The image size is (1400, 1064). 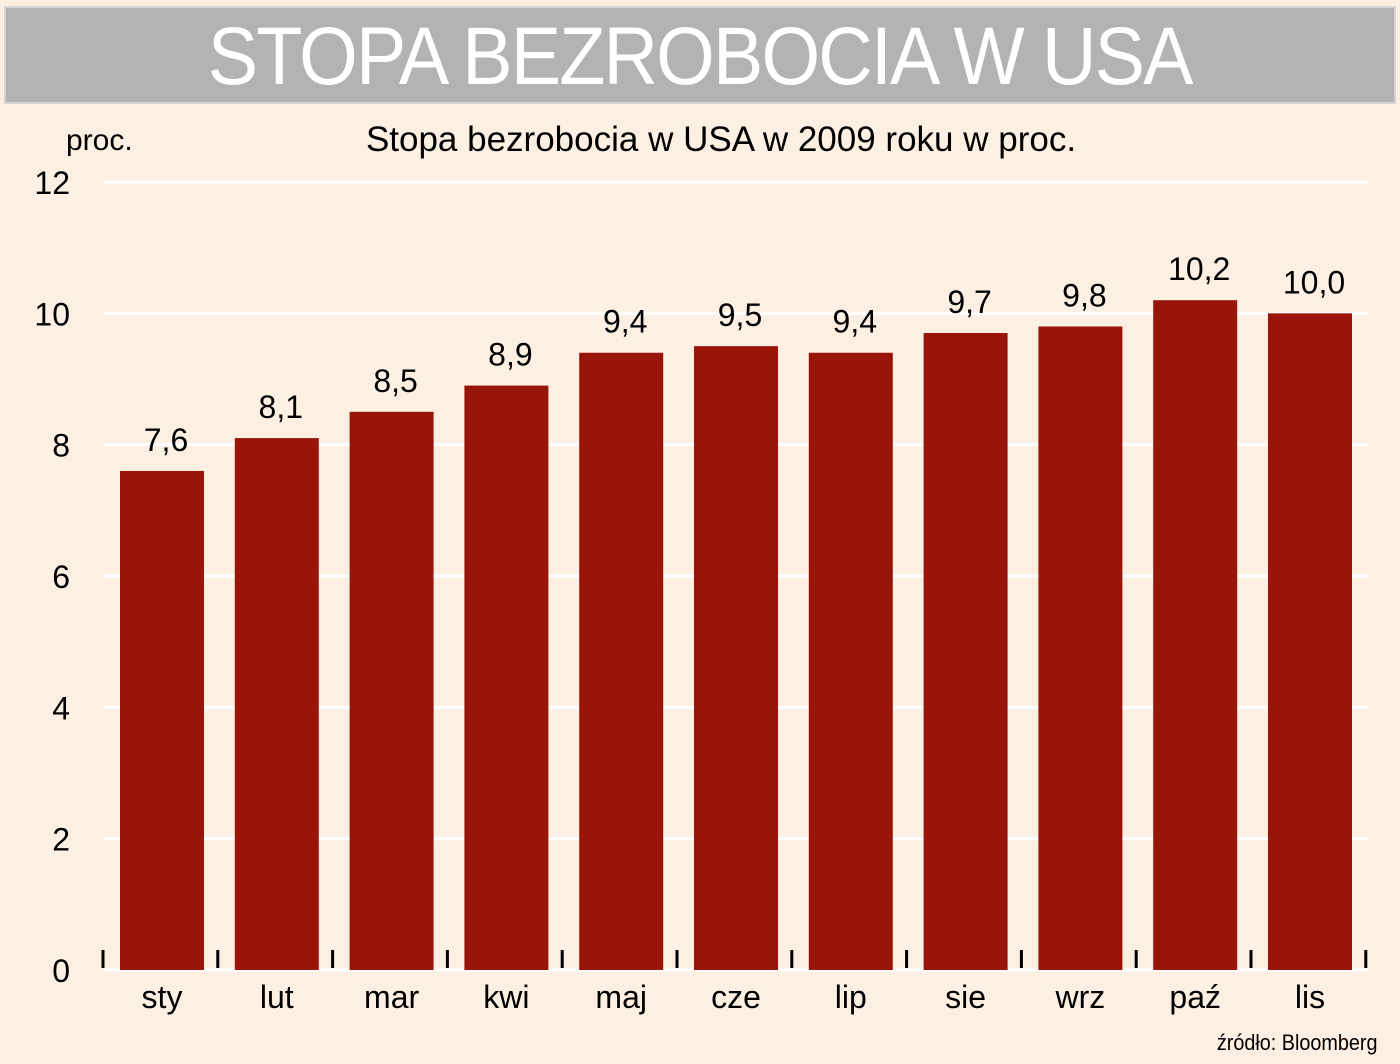 What do you see at coordinates (281, 407) in the screenshot?
I see `bar-value-label: 8,1` at bounding box center [281, 407].